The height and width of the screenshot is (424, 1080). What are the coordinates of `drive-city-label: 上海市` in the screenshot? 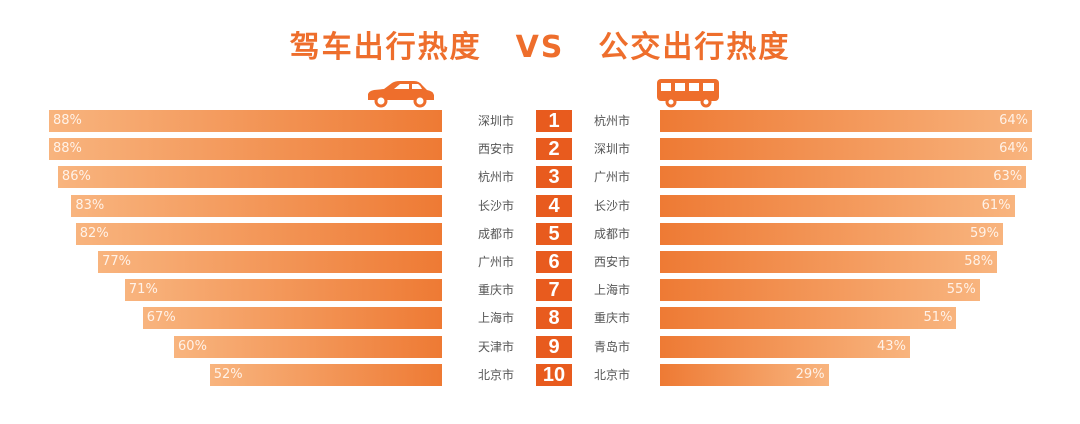 It's located at (495, 318).